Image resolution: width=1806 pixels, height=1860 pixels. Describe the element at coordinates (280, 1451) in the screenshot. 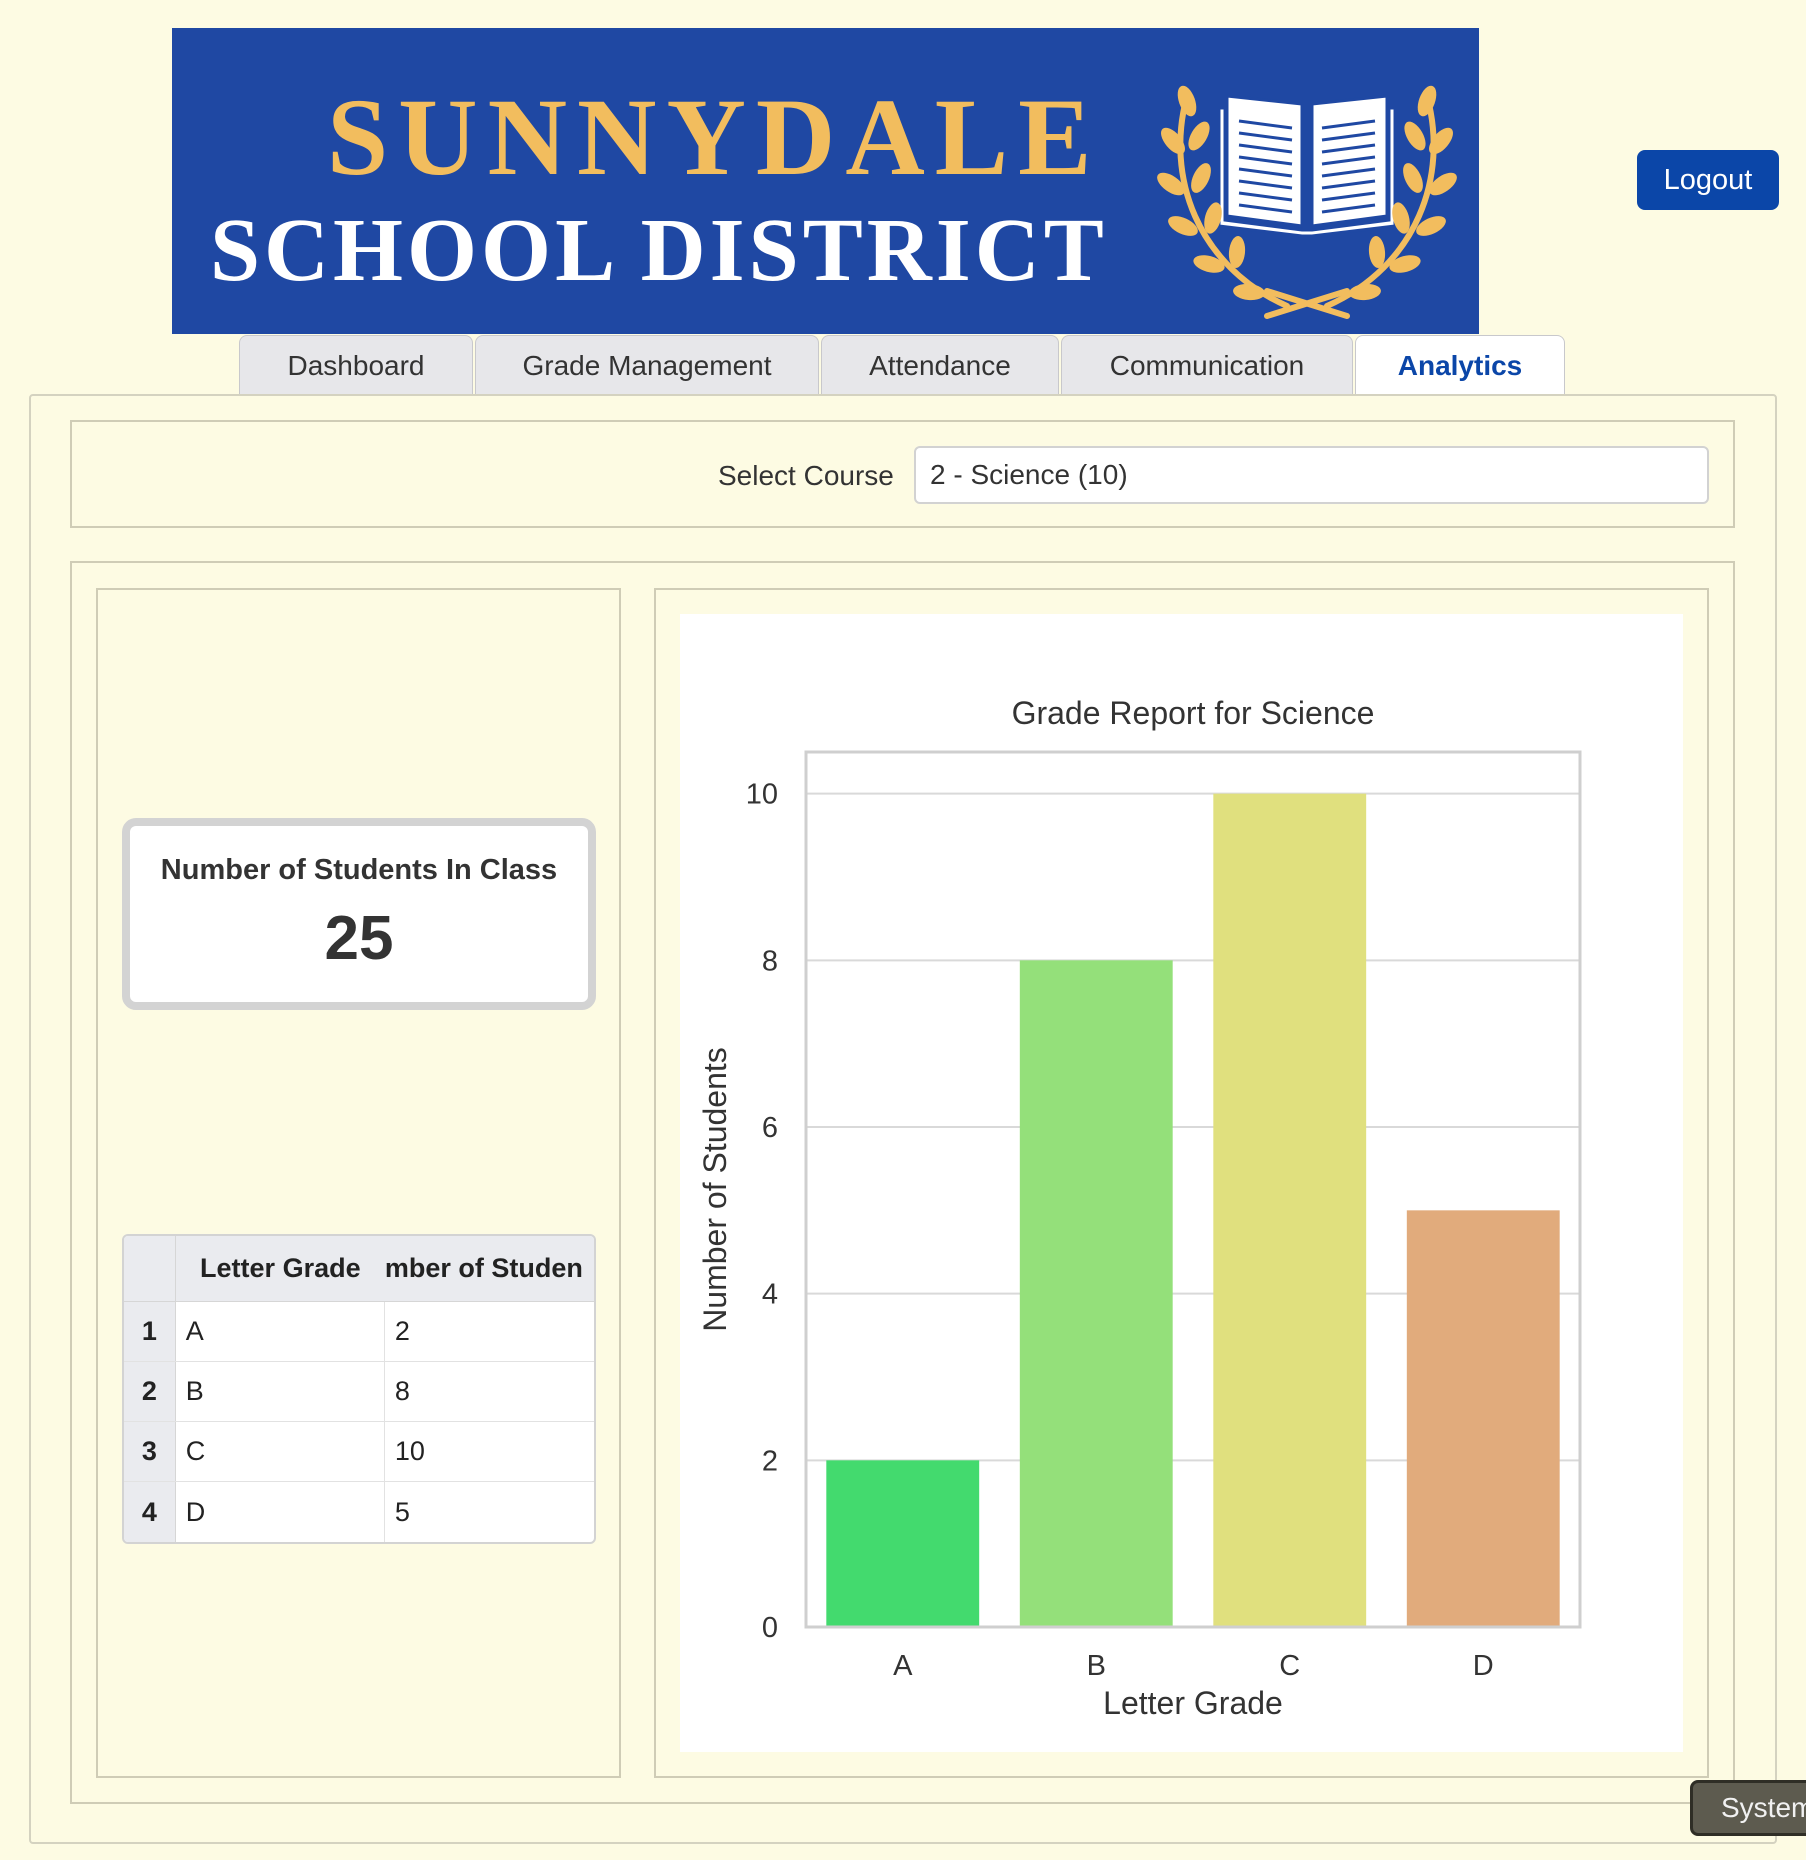

I see `cell-letter-grade: C` at that location.